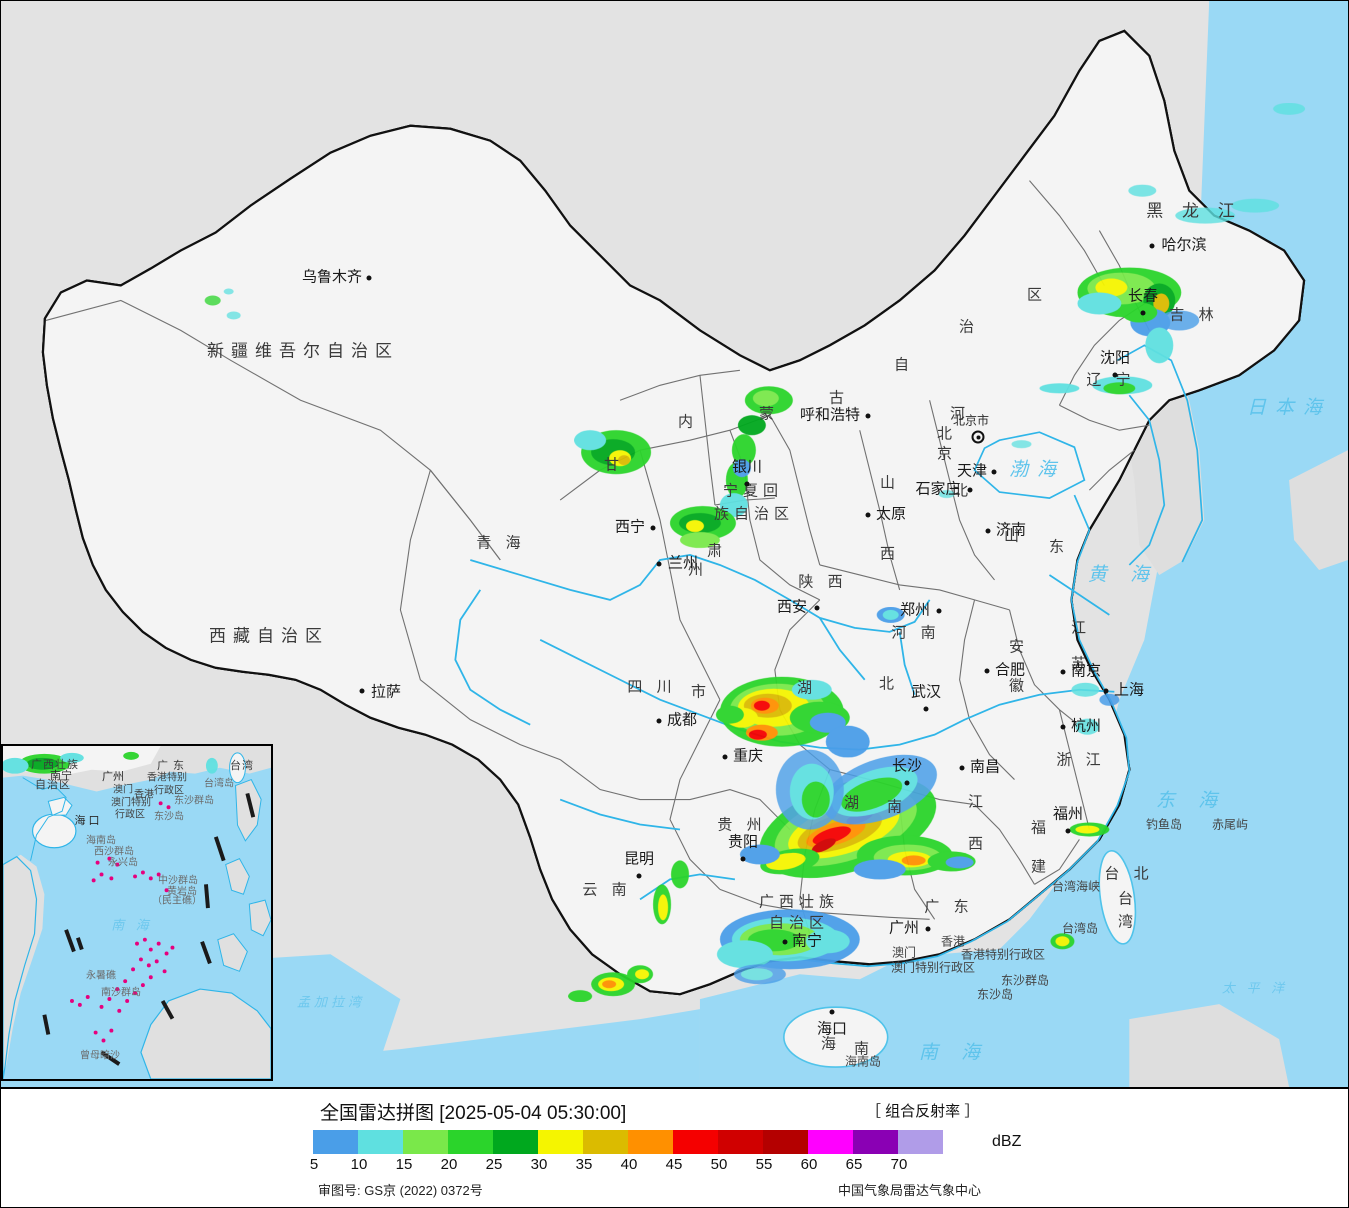 This screenshot has height=1208, width=1349. I want to click on inset-label-17: 香港特别, so click(167, 778).